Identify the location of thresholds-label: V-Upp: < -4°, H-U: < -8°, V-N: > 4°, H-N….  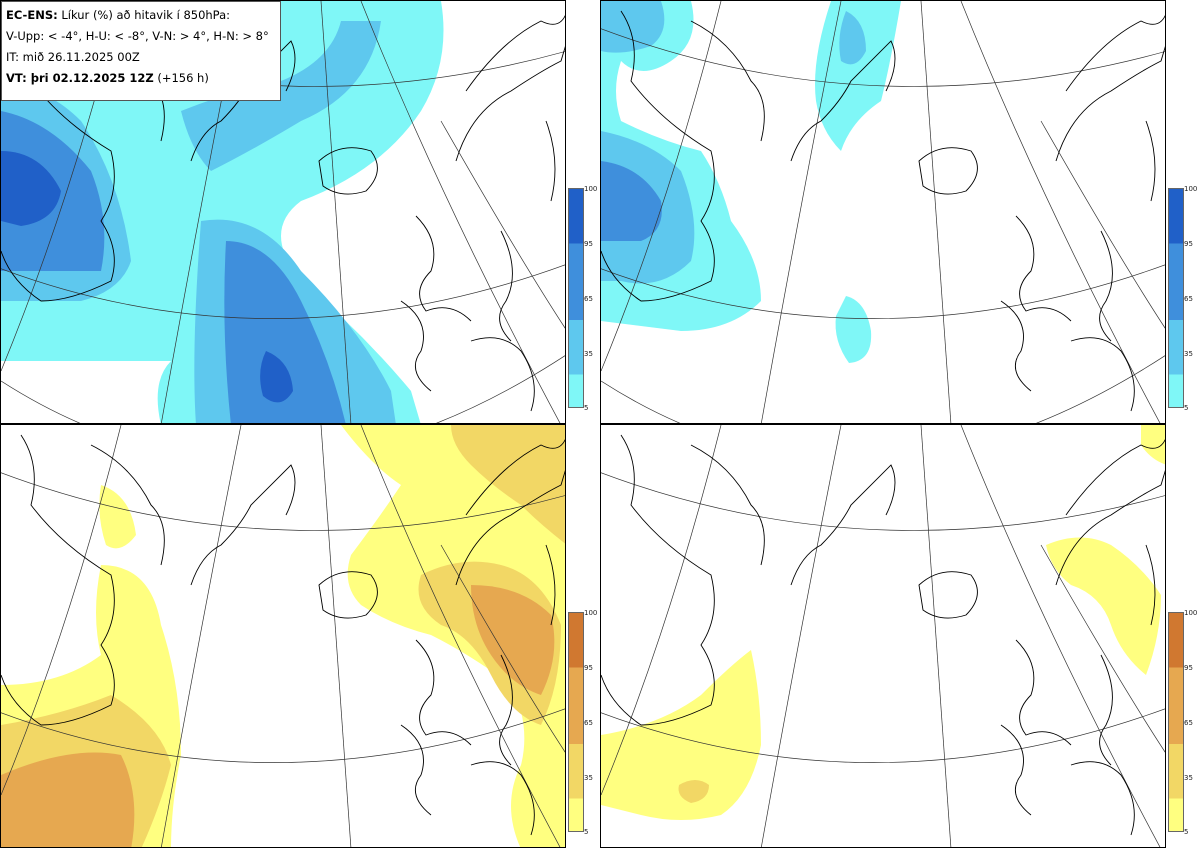
(137, 36).